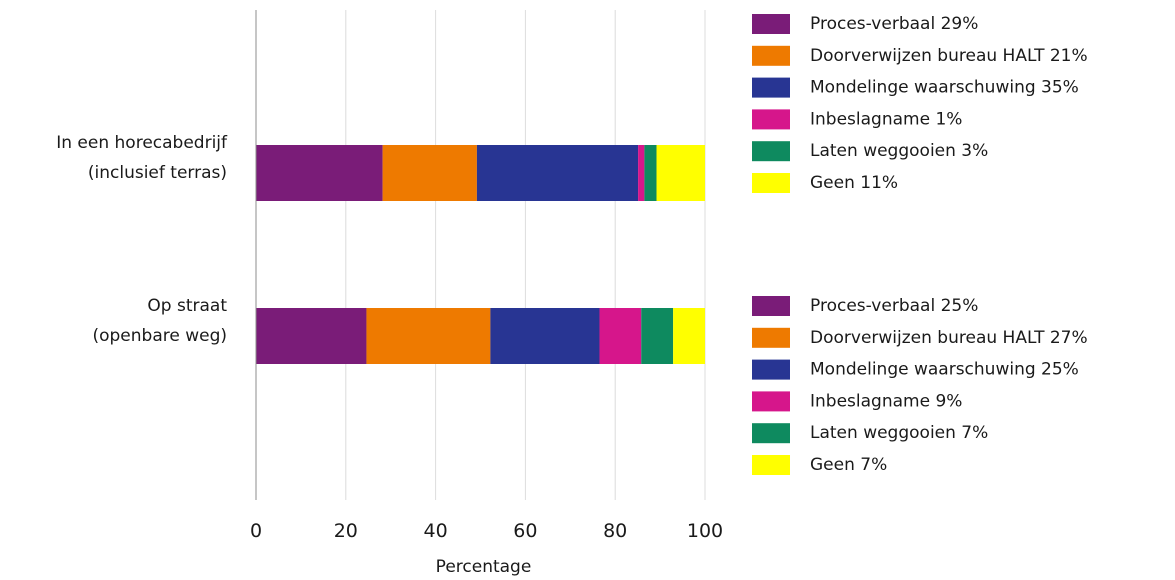 The height and width of the screenshot is (580, 1175). What do you see at coordinates (486, 531) in the screenshot?
I see `x-tick-labels: 0 20 40 60 80 100` at bounding box center [486, 531].